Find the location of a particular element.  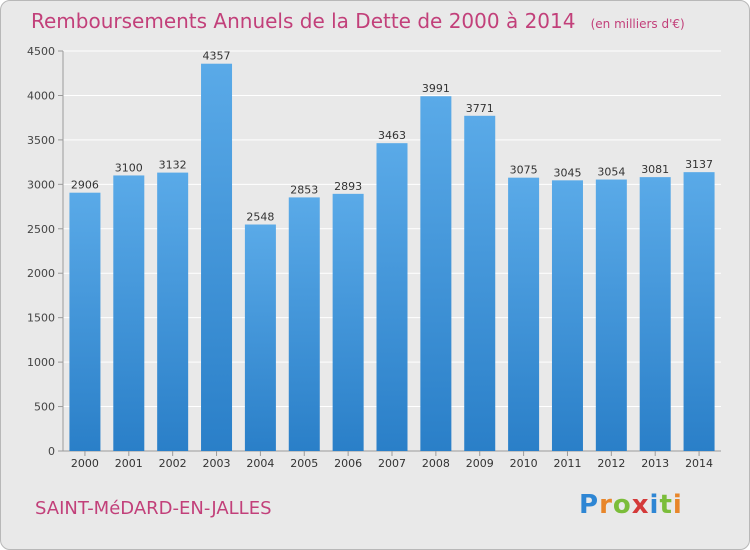

logo-letter: x is located at coordinates (640, 505).